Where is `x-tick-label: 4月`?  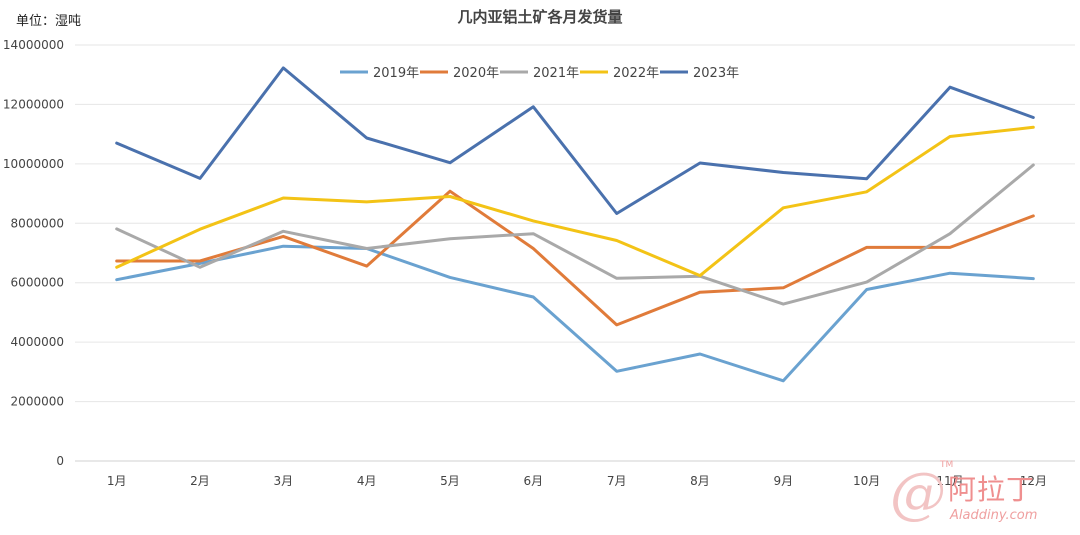
x-tick-label: 4月 is located at coordinates (367, 481).